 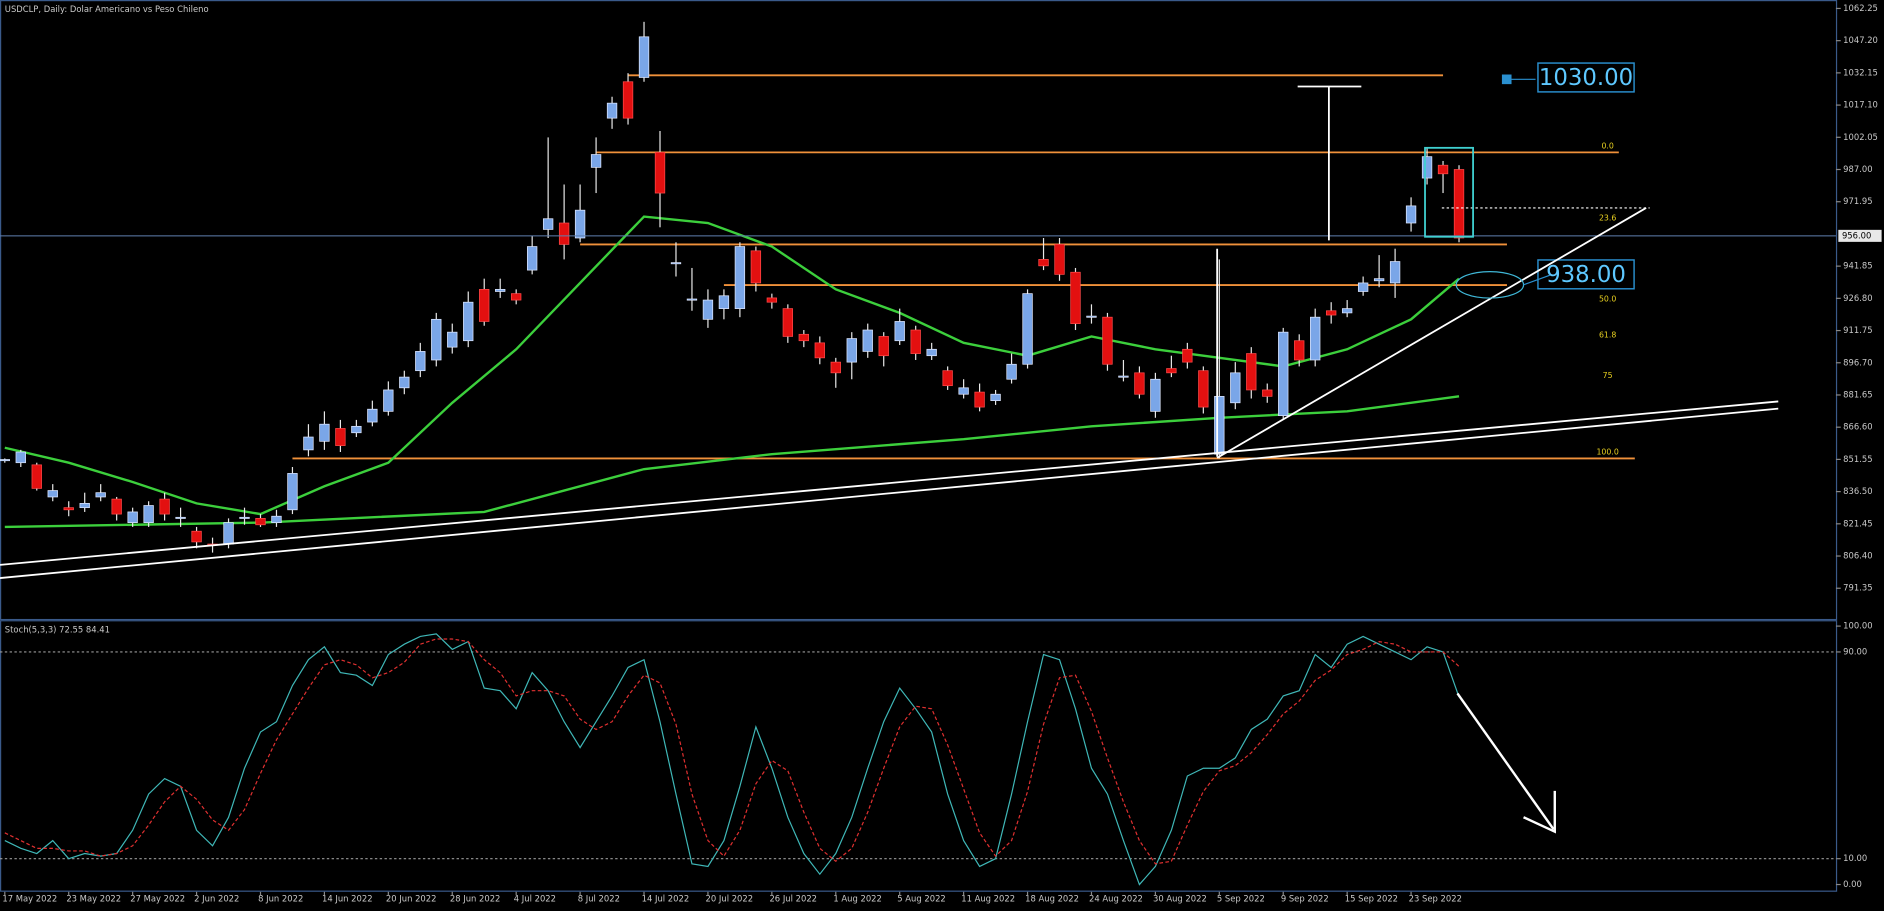 What do you see at coordinates (1539, 812) in the screenshot?
I see `arrow-head` at bounding box center [1539, 812].